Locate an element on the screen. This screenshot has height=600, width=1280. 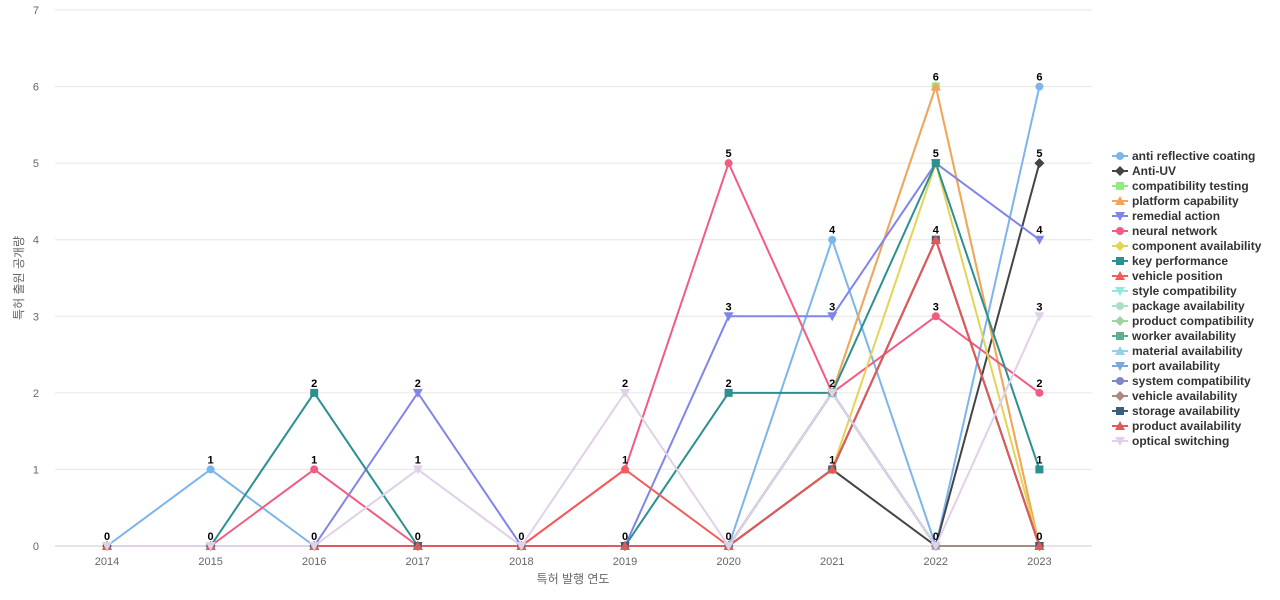
legend-label: key performance is located at coordinates (1180, 261).